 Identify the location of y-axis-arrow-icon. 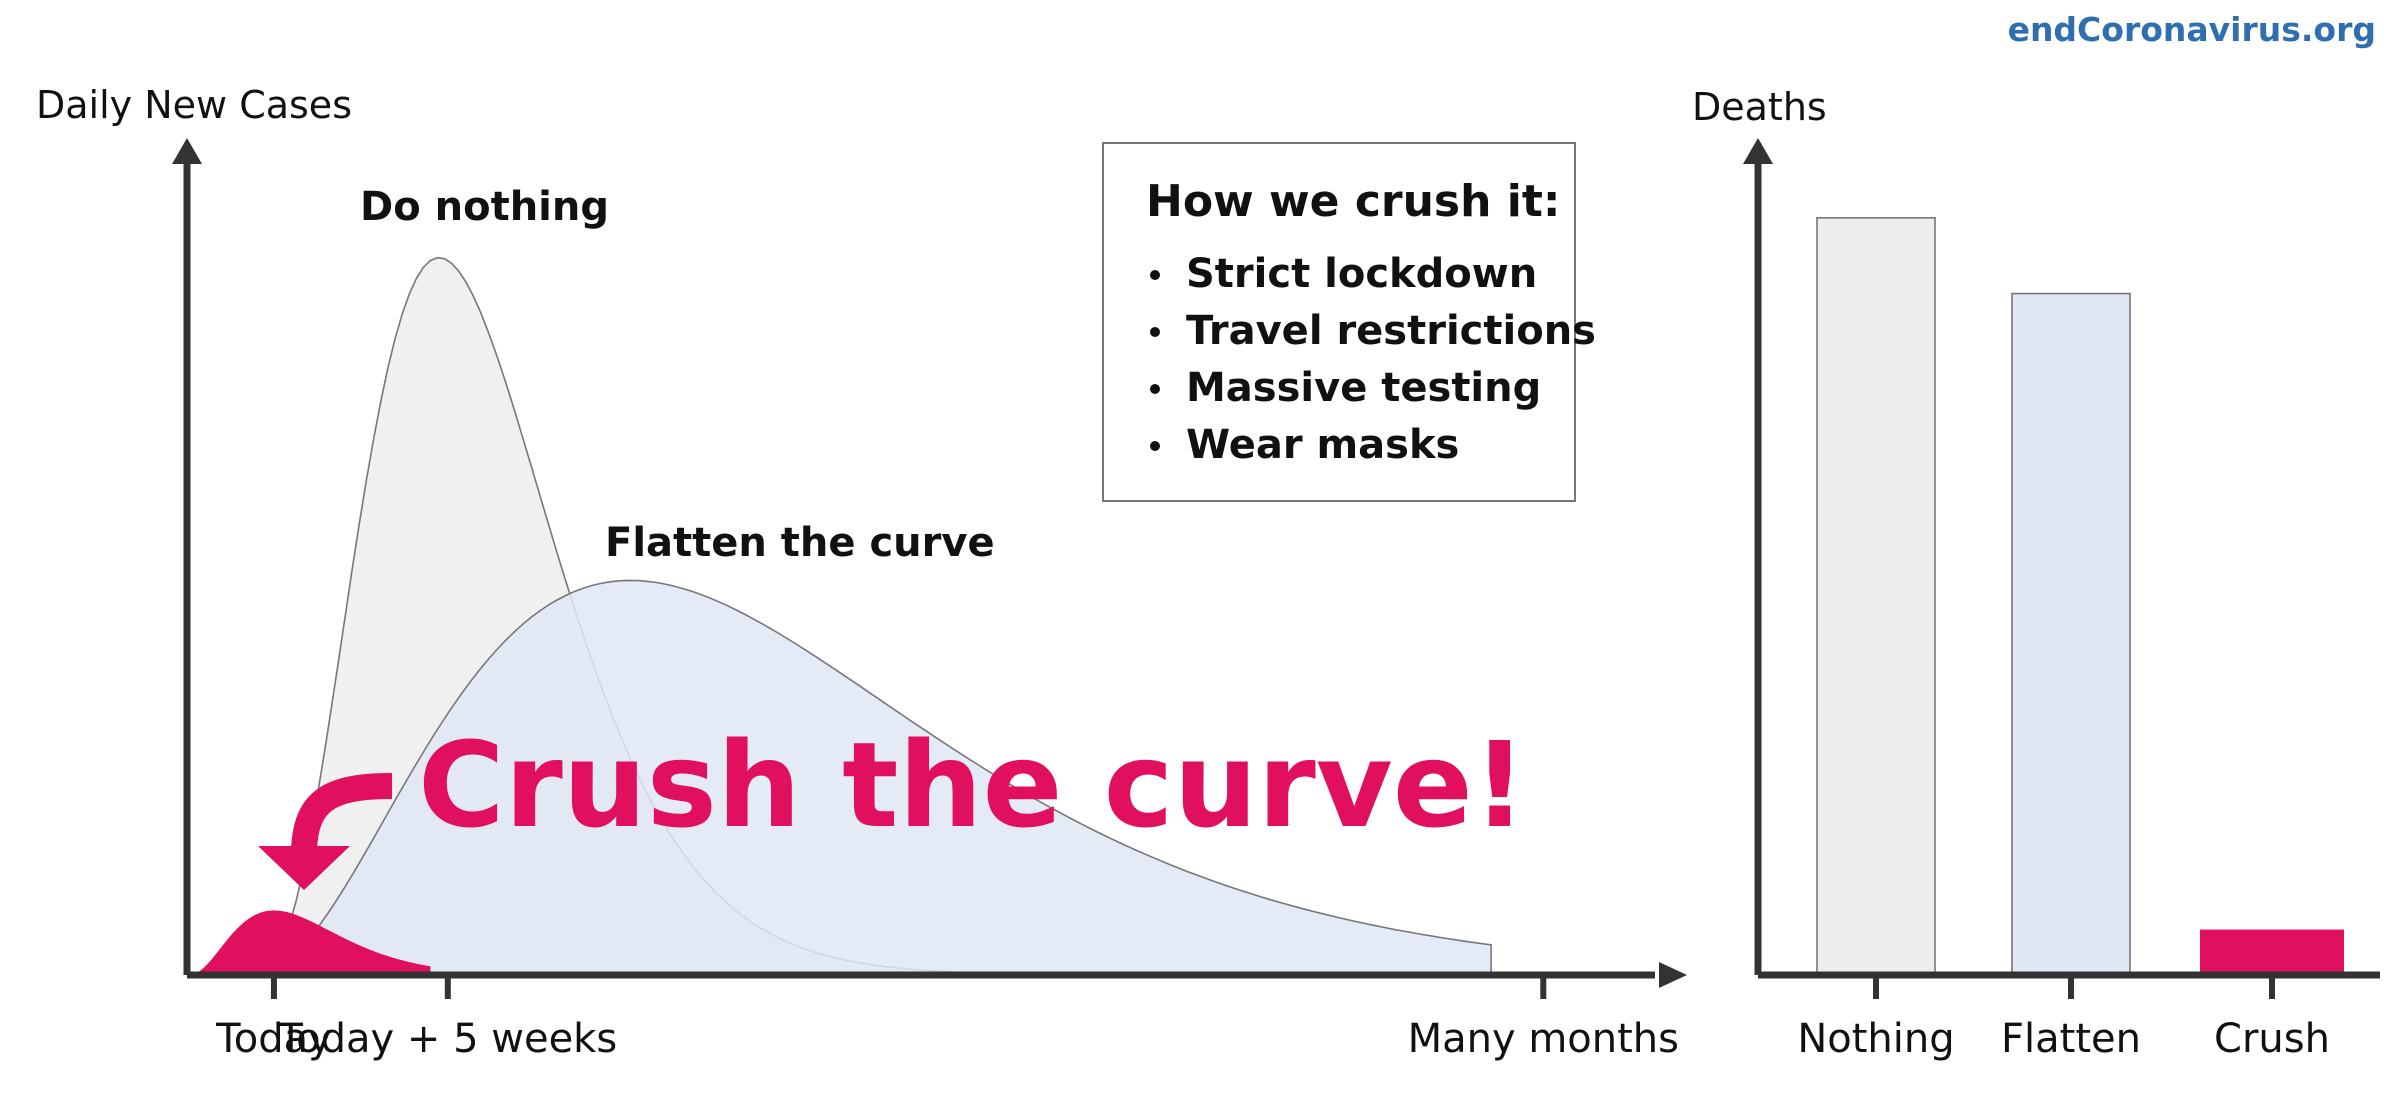
(187, 151).